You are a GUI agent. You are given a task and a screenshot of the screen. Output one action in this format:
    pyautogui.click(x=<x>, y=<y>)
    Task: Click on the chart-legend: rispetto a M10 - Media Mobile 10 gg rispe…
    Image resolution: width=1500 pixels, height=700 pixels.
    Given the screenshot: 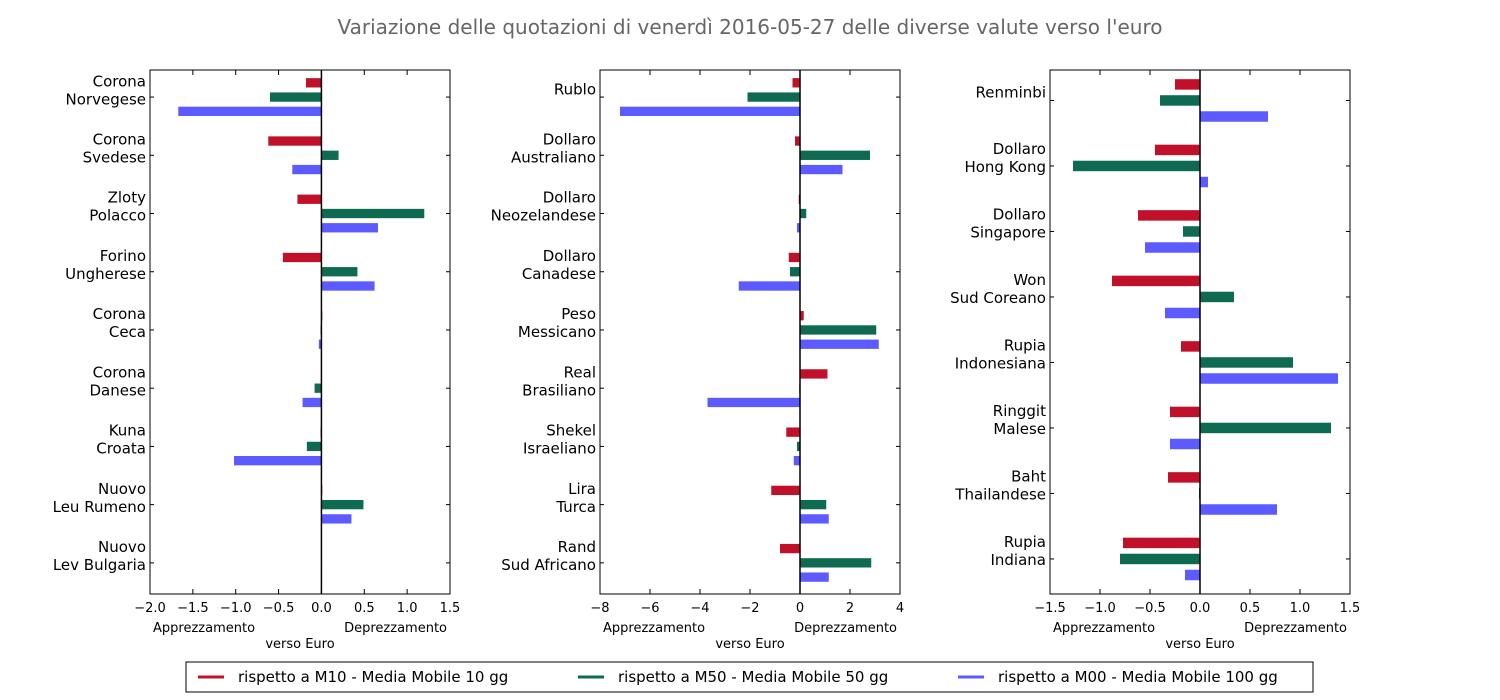 What is the action you would take?
    pyautogui.click(x=749, y=677)
    